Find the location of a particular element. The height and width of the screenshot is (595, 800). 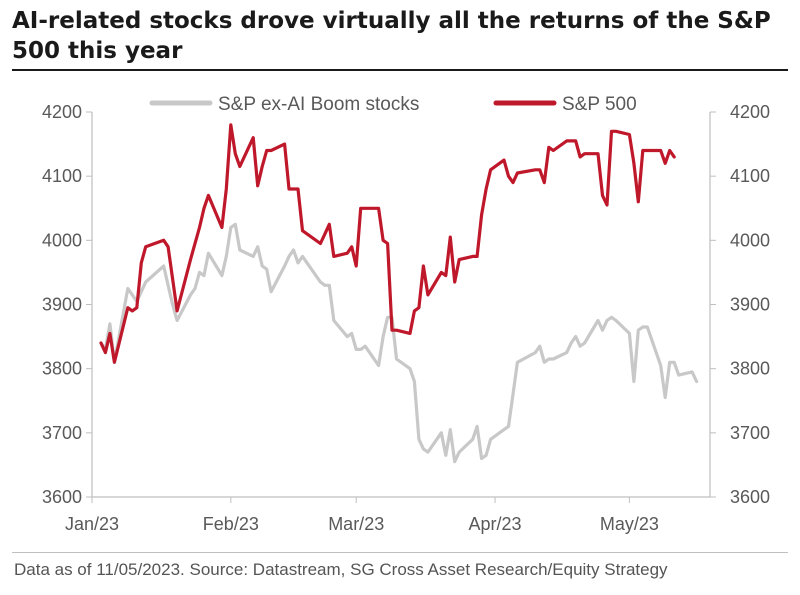

y-tick-label-right: 4100 is located at coordinates (750, 176).